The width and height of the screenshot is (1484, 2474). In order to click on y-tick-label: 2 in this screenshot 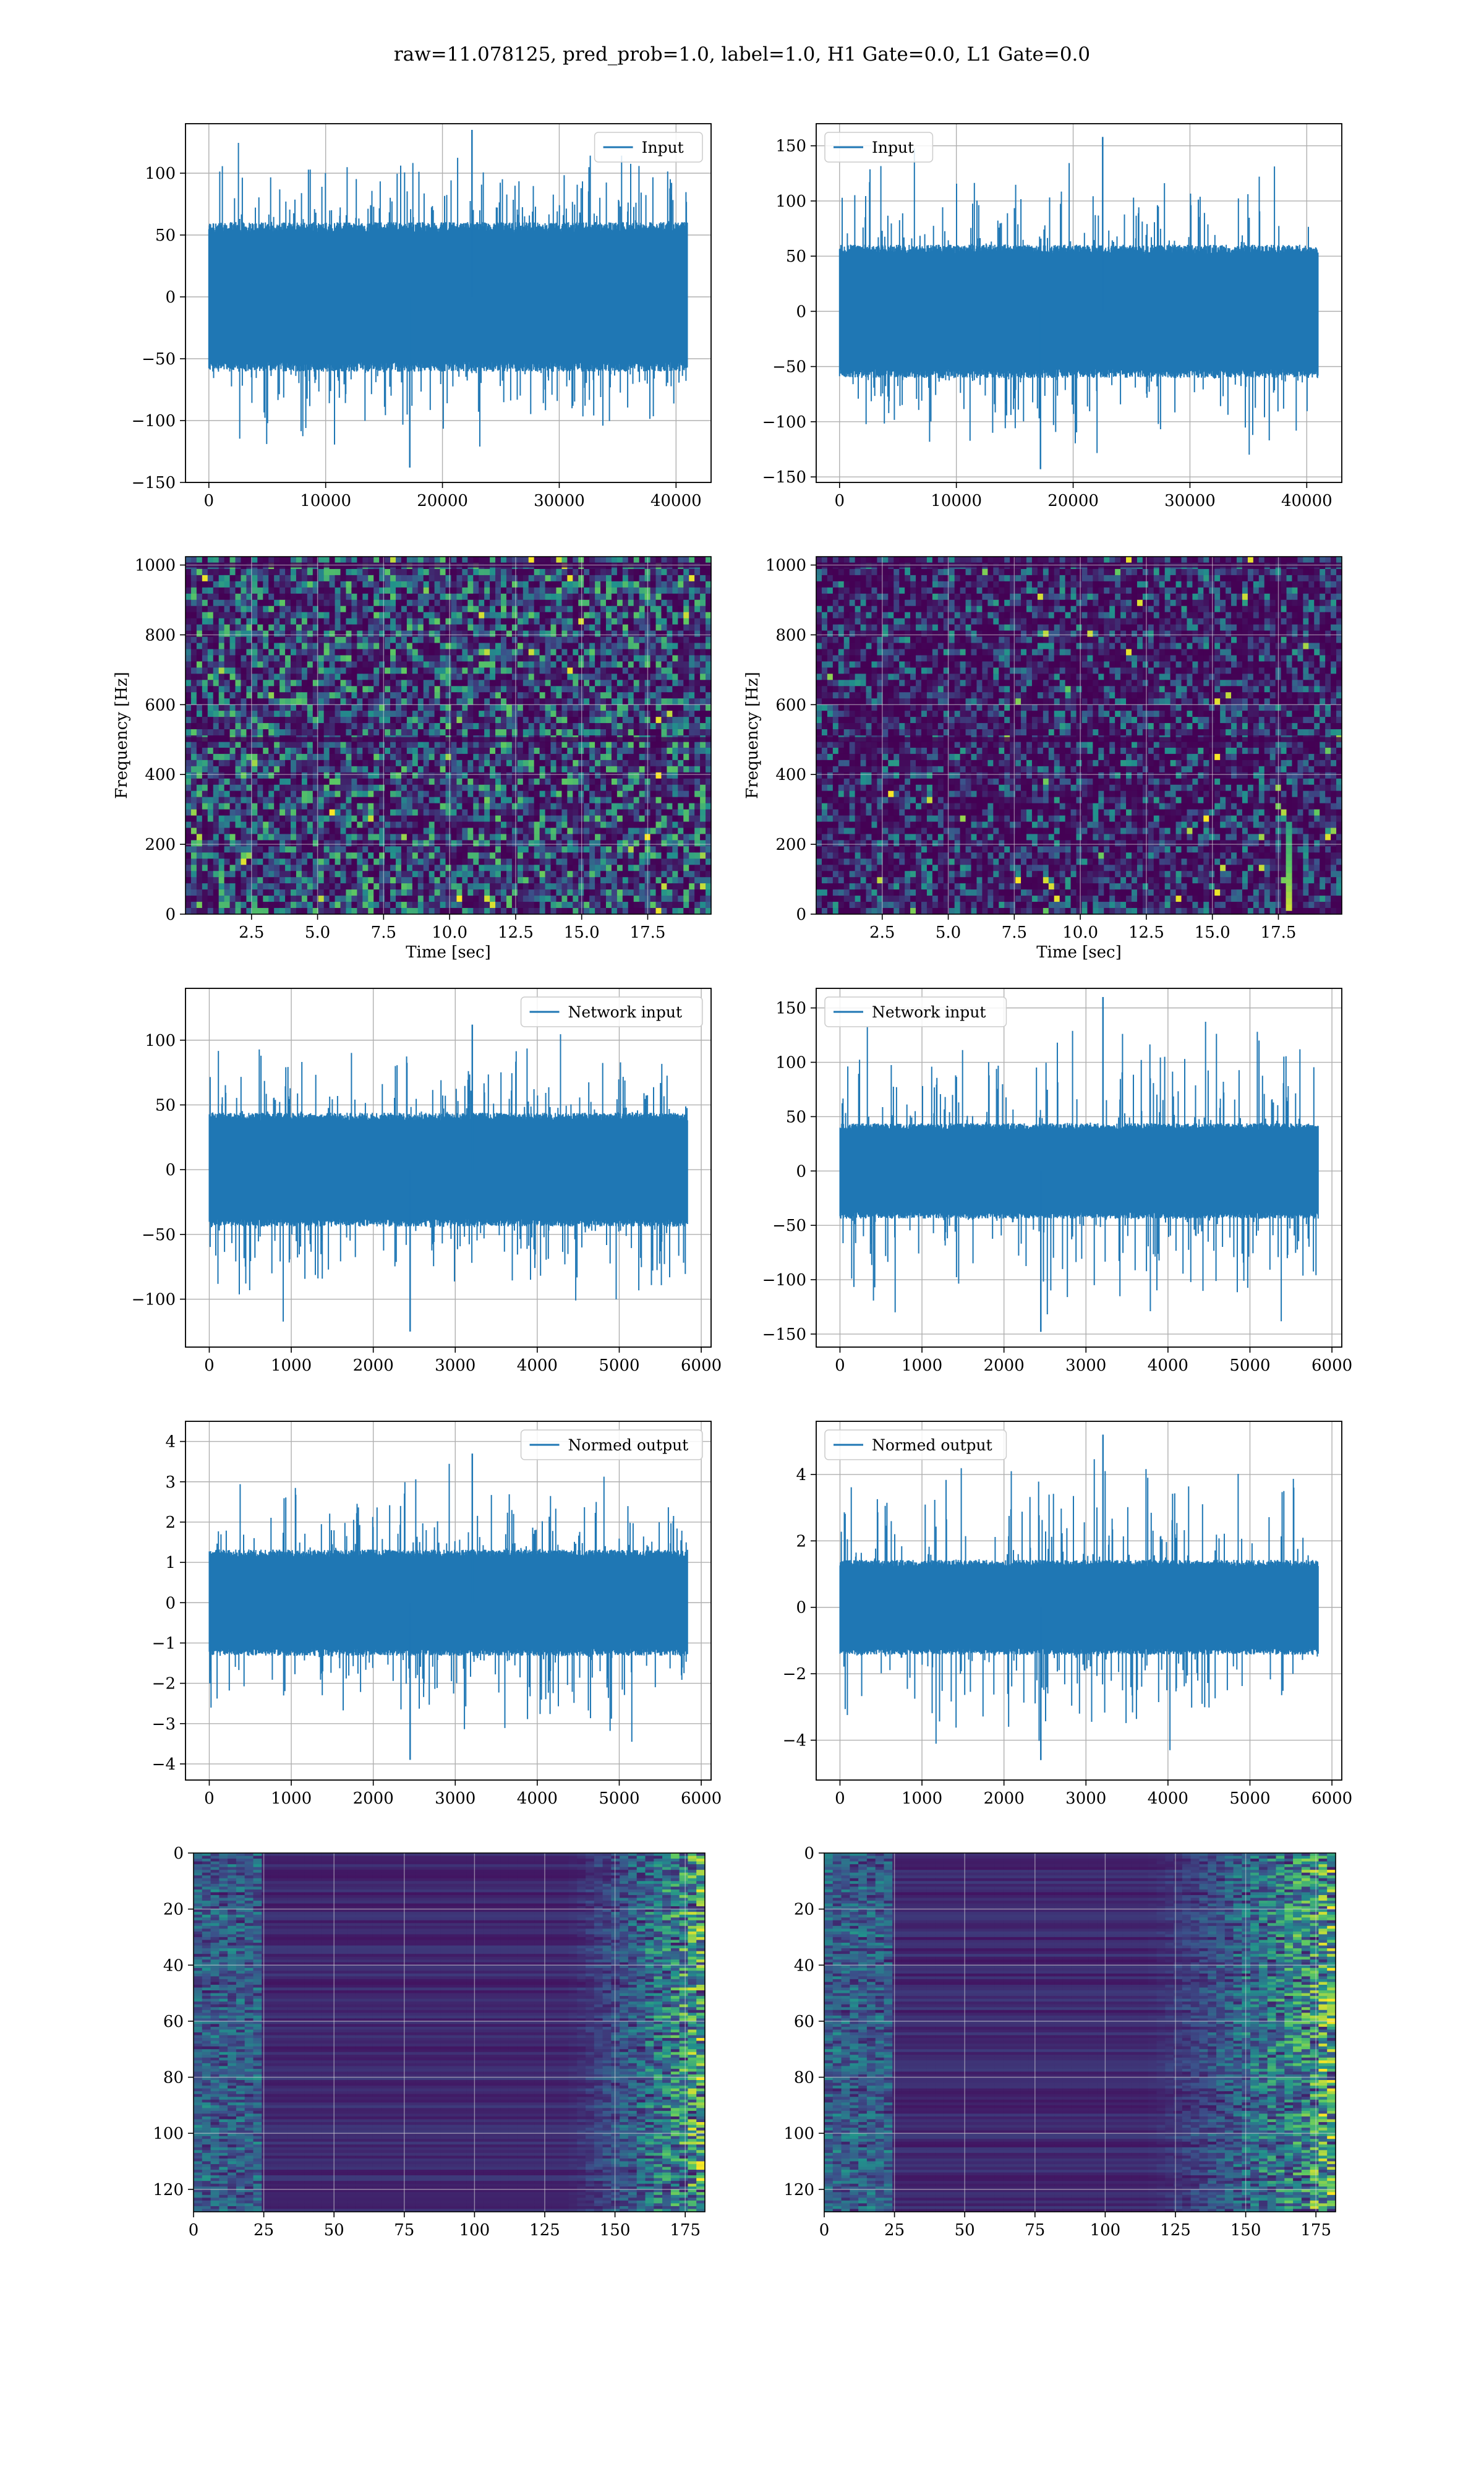, I will do `click(801, 1541)`.